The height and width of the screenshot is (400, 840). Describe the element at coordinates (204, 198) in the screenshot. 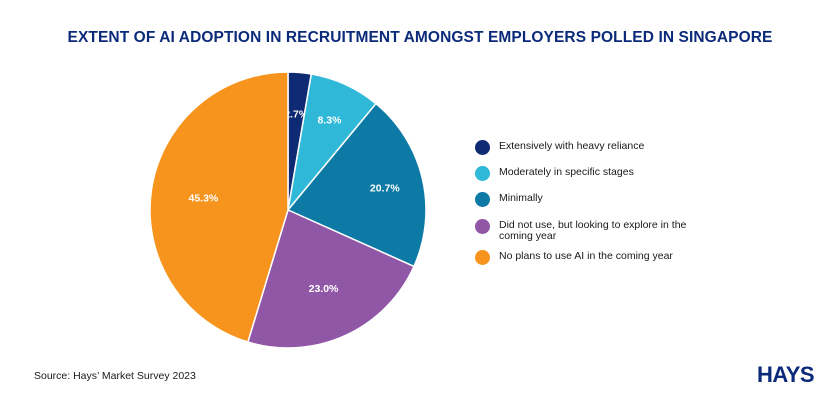

I see `pie-data-label: 45.3%` at that location.